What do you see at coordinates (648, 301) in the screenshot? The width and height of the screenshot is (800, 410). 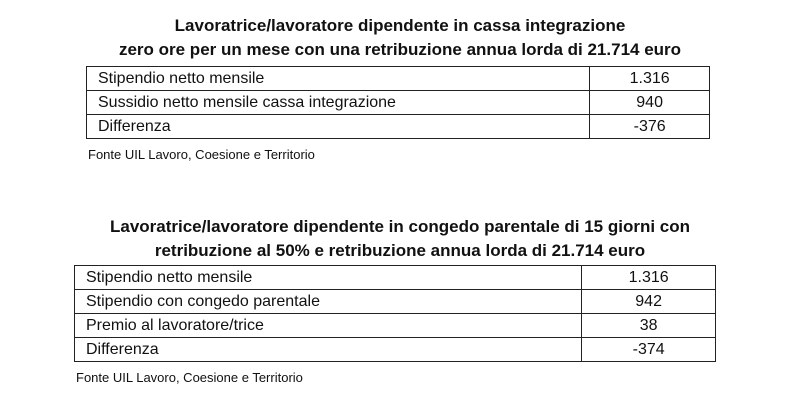 I see `row-value: 942` at bounding box center [648, 301].